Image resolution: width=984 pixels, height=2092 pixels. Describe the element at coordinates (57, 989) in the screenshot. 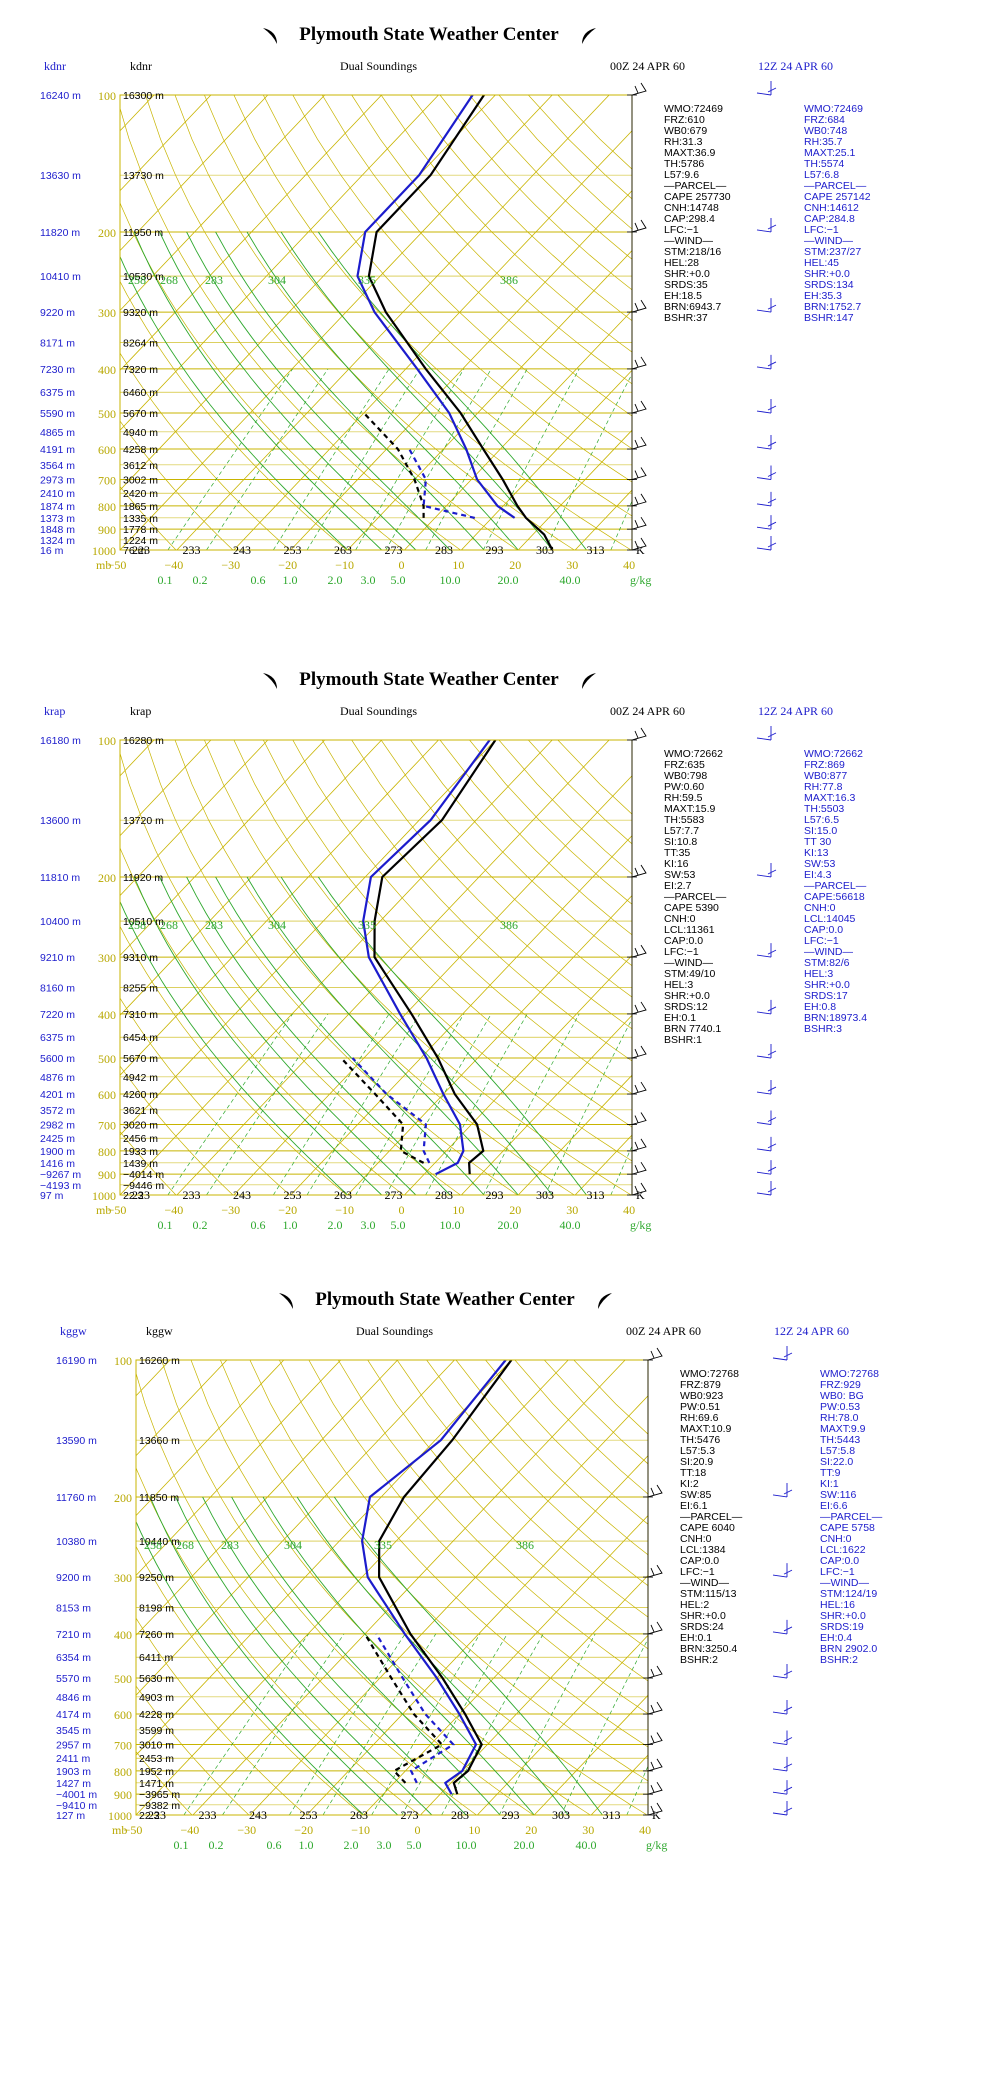

I see `height-label-12z: 8160 m` at that location.